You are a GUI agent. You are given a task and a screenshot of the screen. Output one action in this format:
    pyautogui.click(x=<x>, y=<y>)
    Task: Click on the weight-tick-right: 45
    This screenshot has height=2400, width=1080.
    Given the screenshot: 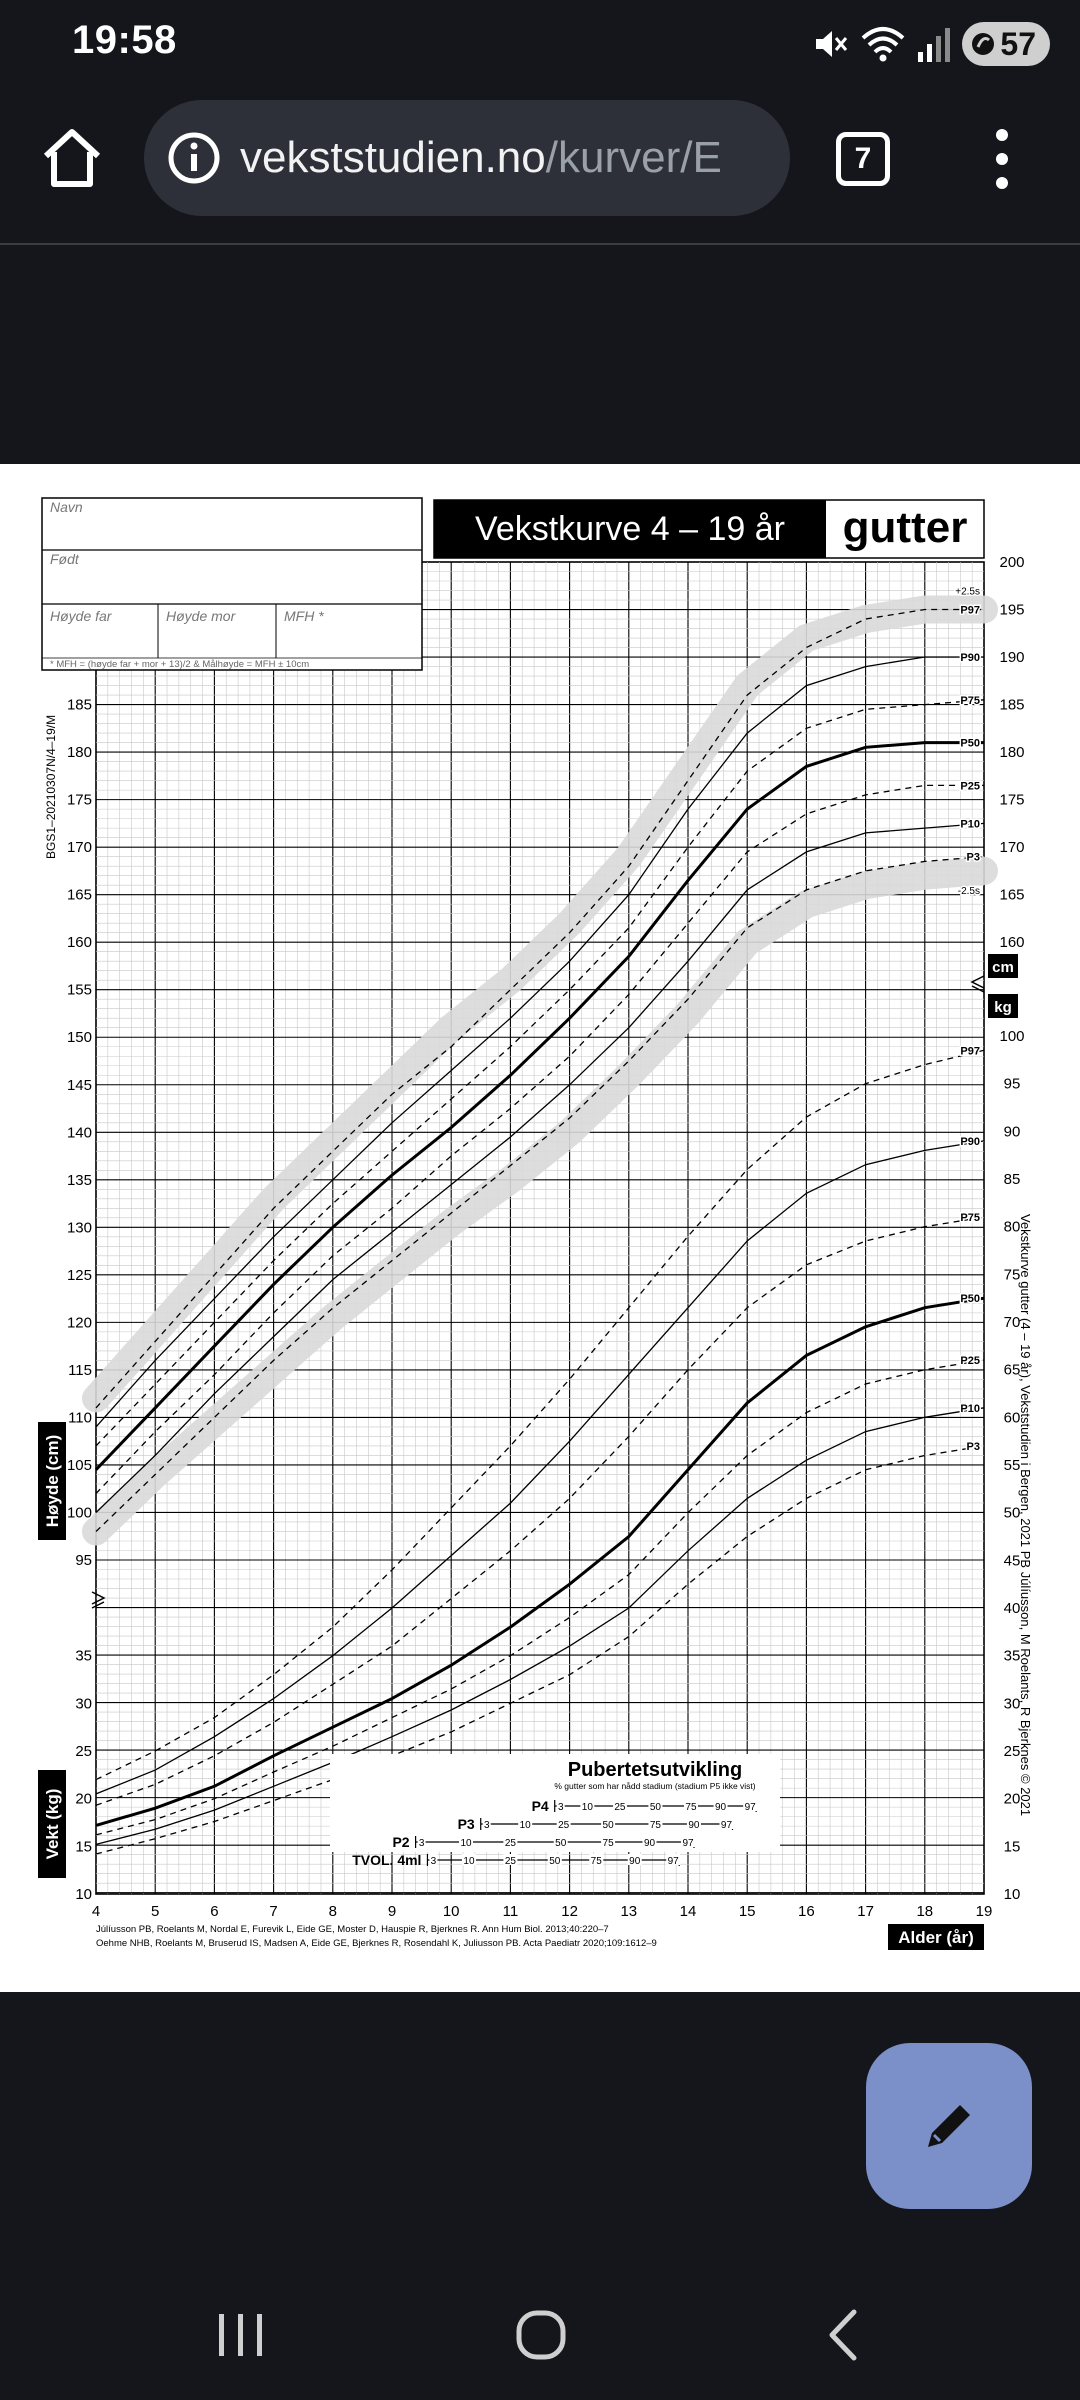 What is the action you would take?
    pyautogui.click(x=1012, y=1560)
    